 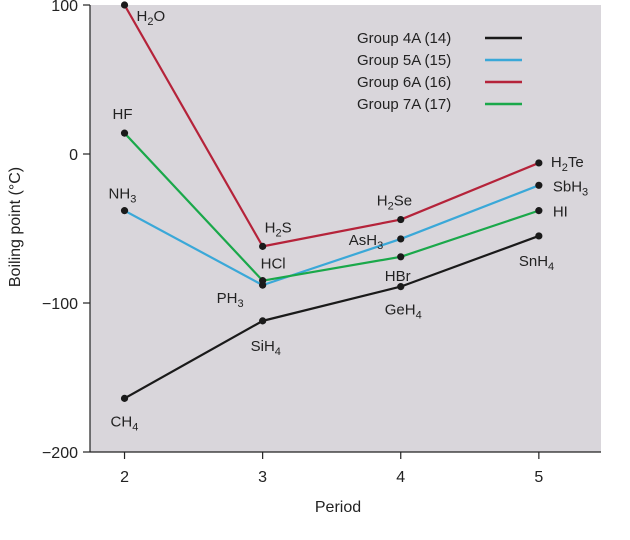 I want to click on point-label: HI, so click(x=560, y=212).